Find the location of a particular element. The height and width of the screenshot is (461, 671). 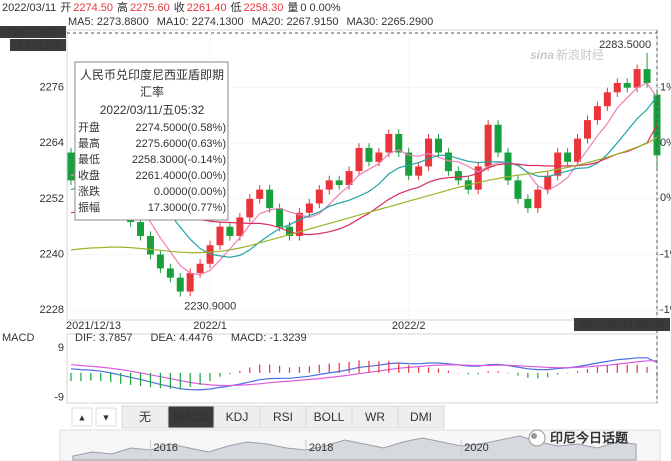

tab-label: BOLL is located at coordinates (329, 417).